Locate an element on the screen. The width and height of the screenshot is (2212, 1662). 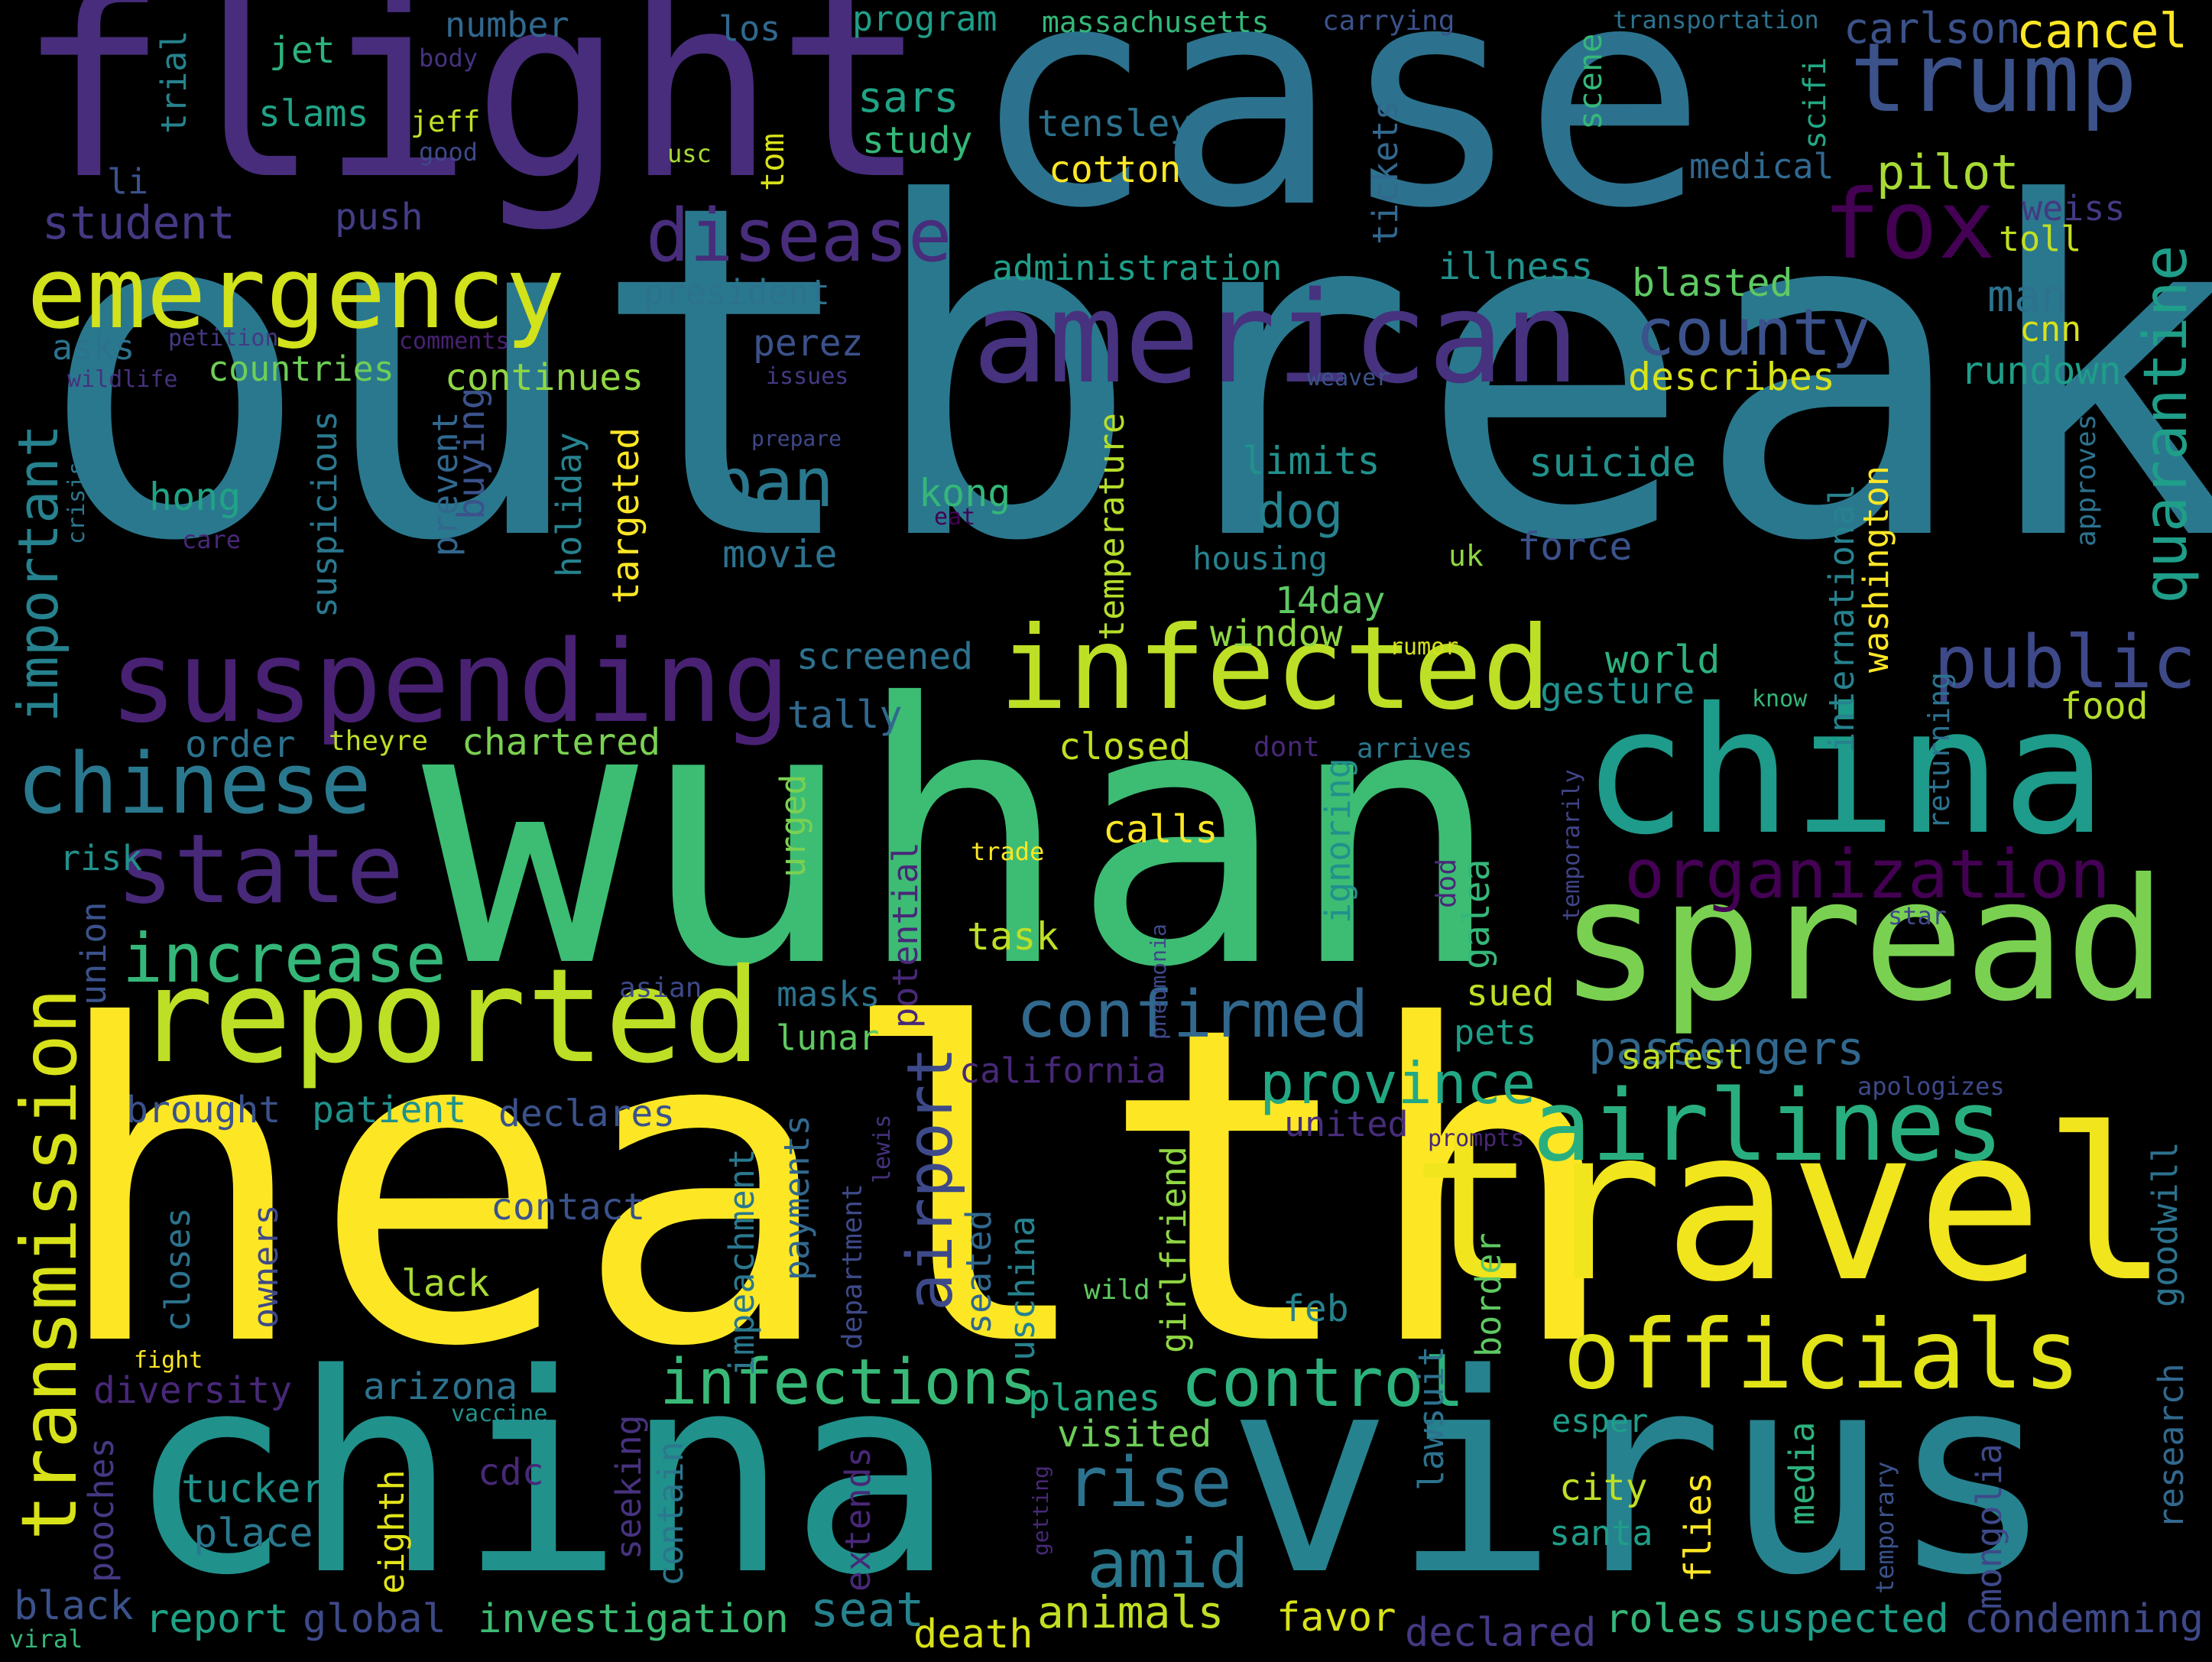
word-getting: getting is located at coordinates (1040, 1510).